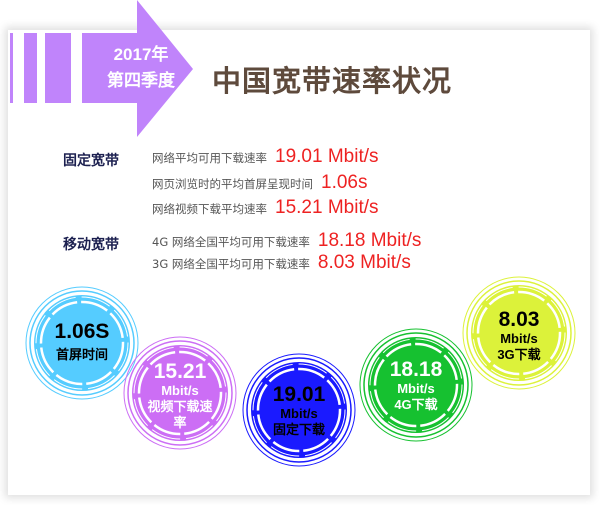  I want to click on circle-text: 8.03 Mbit/s 3G下载, so click(519, 336).